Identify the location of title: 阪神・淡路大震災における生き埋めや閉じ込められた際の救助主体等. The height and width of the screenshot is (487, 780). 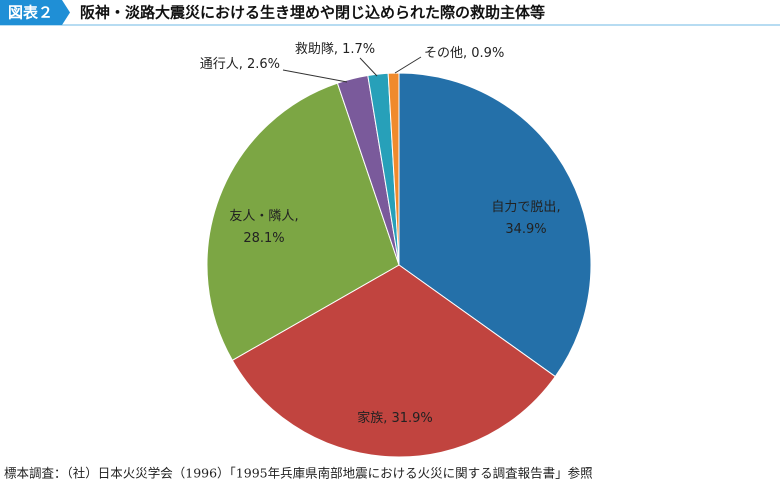
(312, 13).